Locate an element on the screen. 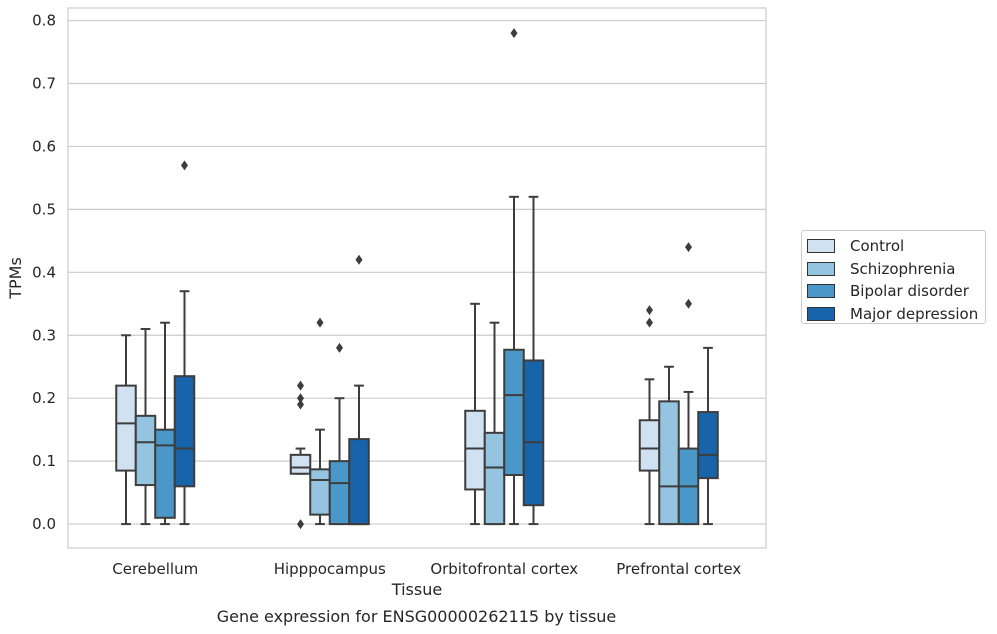  legend-label: Schizophrenia is located at coordinates (903, 268).